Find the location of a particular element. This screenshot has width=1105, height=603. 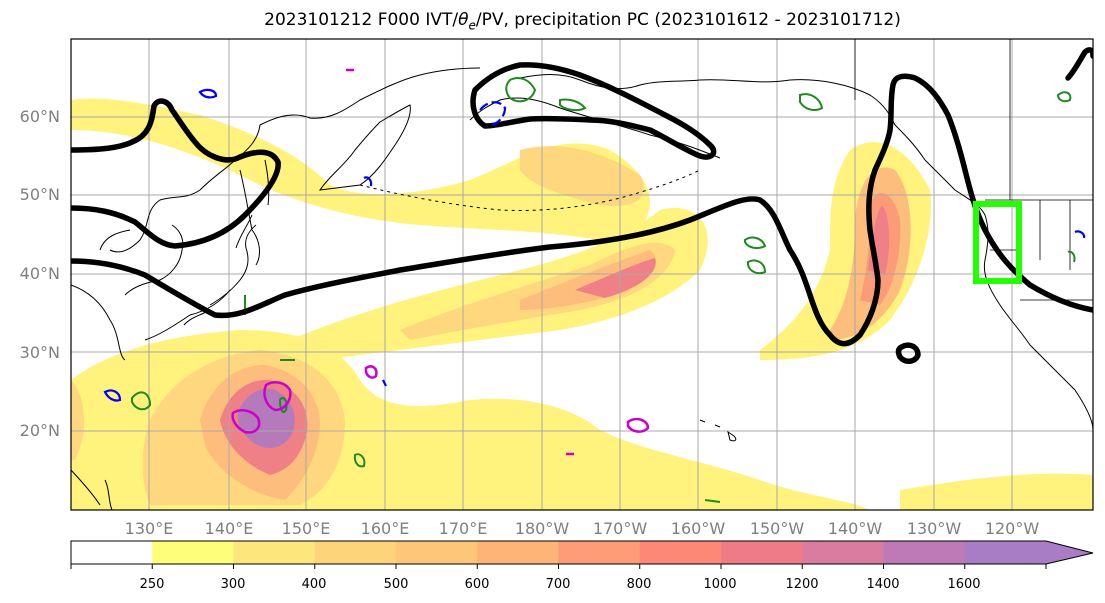

political-borders is located at coordinates (973, 170).